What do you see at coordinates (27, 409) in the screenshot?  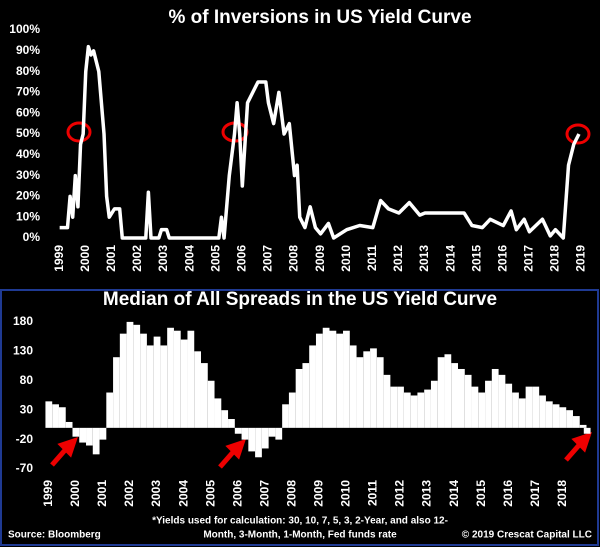 I see `y-tick-label: 30` at bounding box center [27, 409].